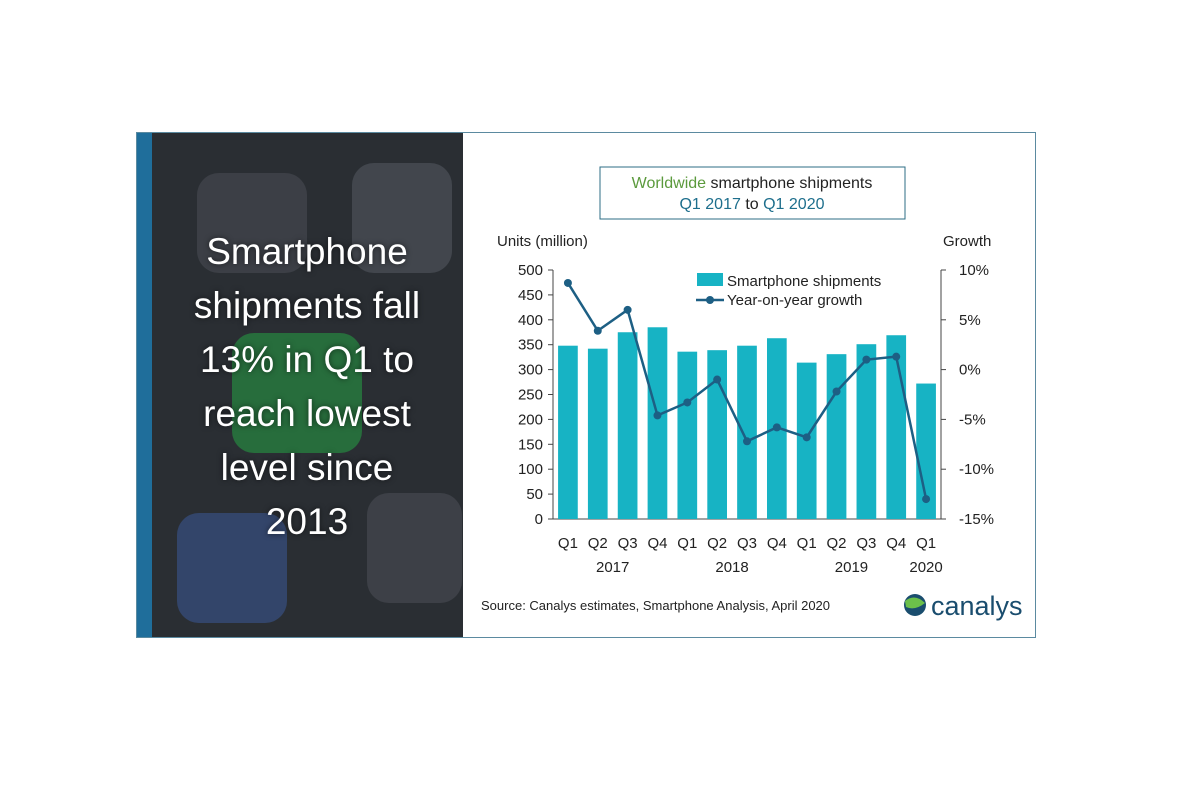 The image size is (1200, 800). I want to click on legend-line-marker, so click(710, 300).